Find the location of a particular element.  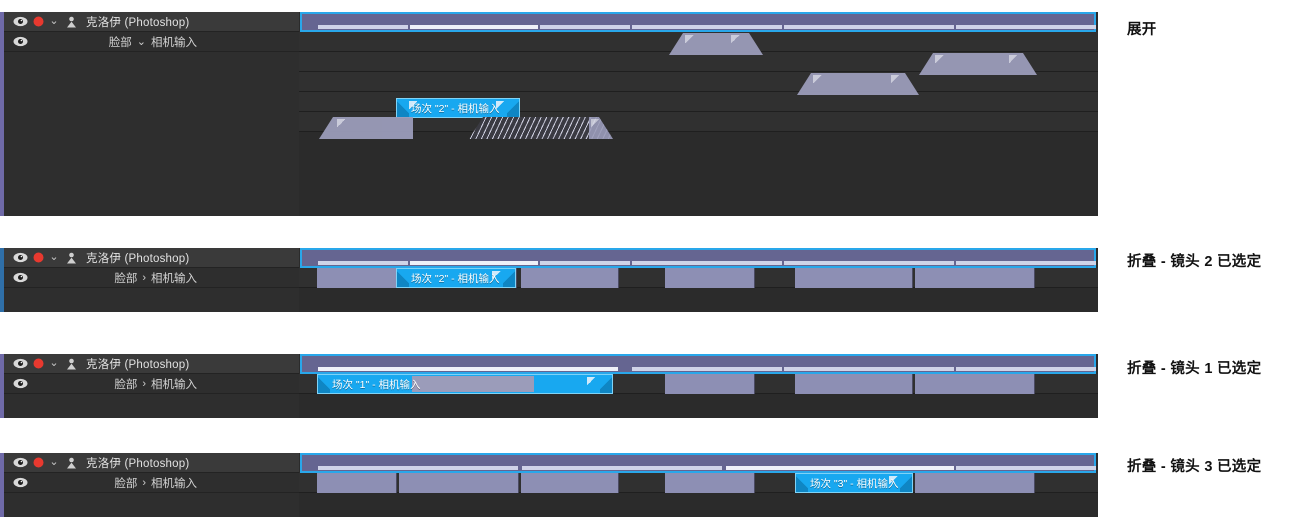

timeline-panel-collapsed-shot3: ⌄ 克洛伊 (Photoshop) 脸部 › 相机输入 is located at coordinates (549, 485).